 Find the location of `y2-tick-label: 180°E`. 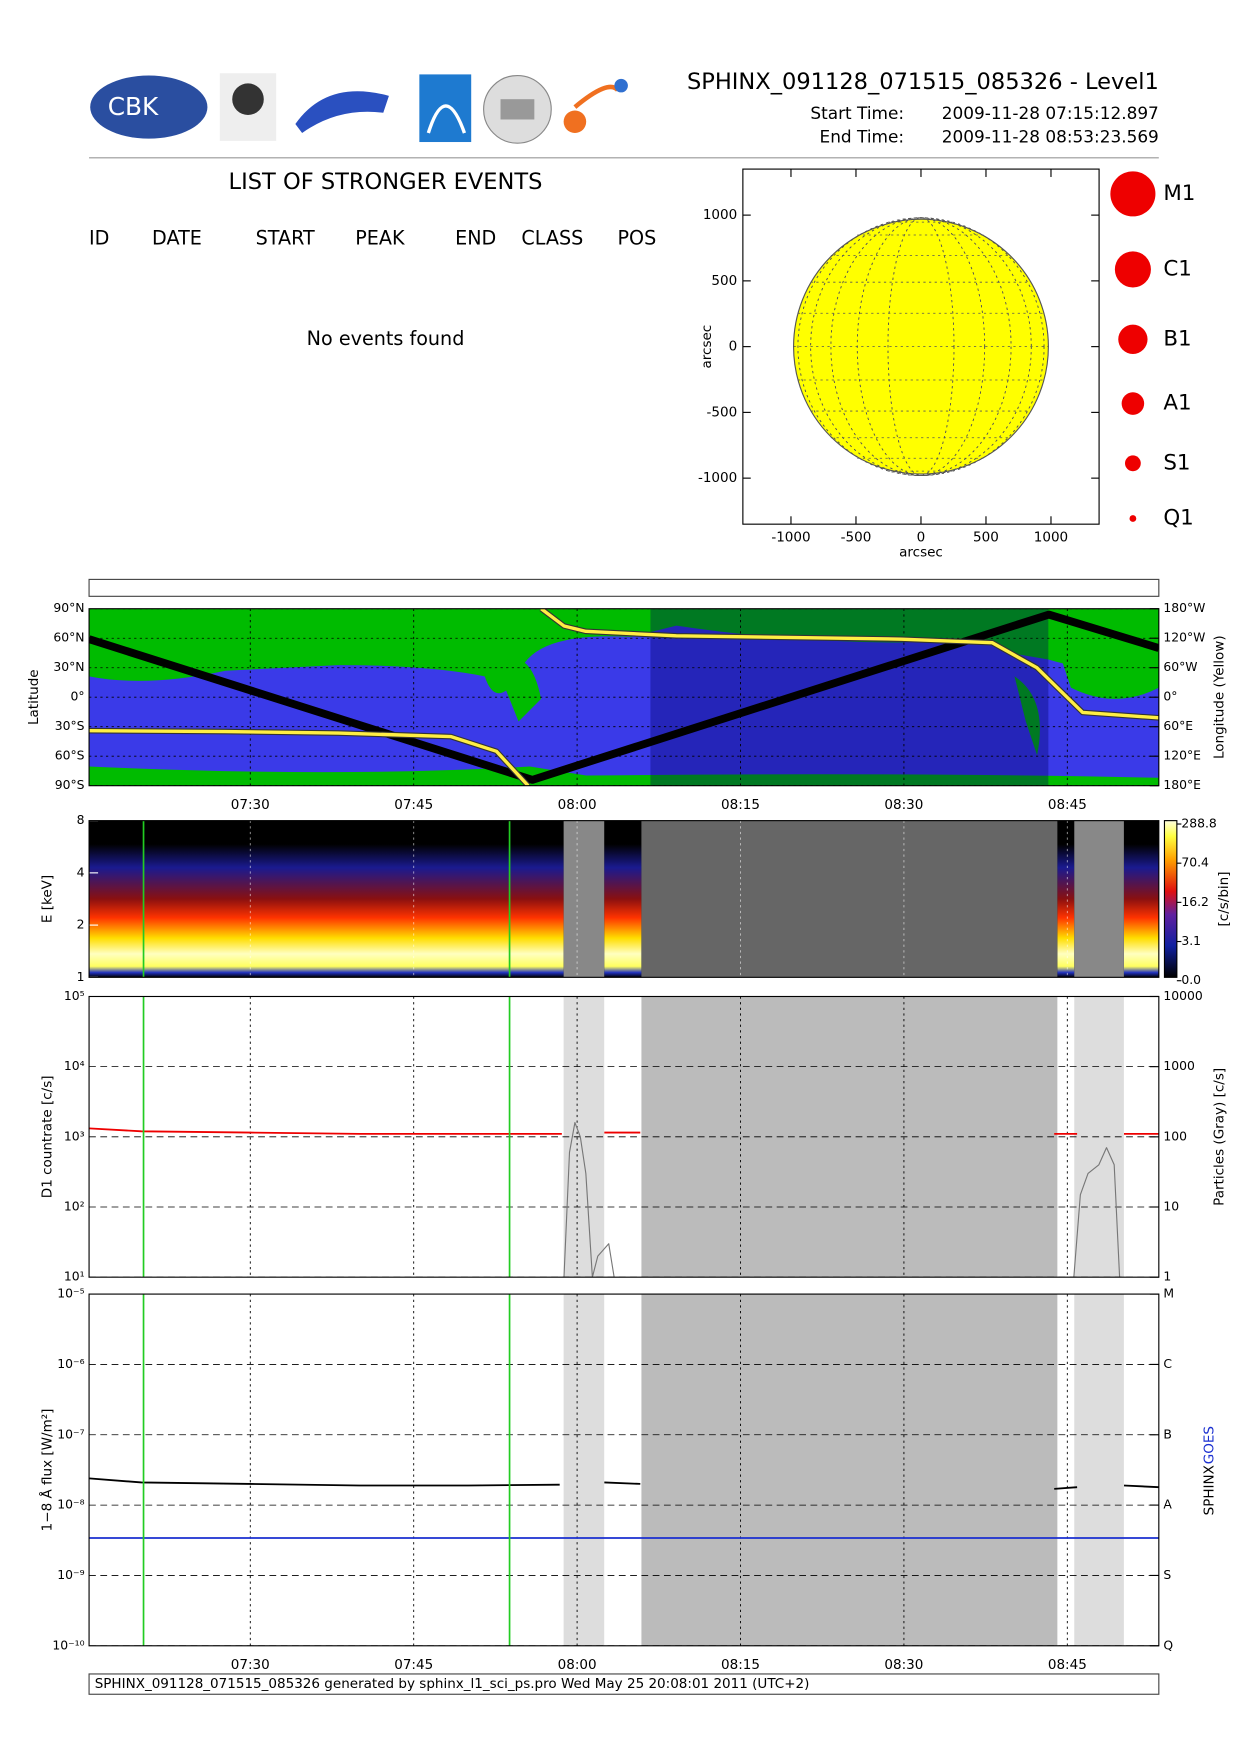

y2-tick-label: 180°E is located at coordinates (1182, 784).